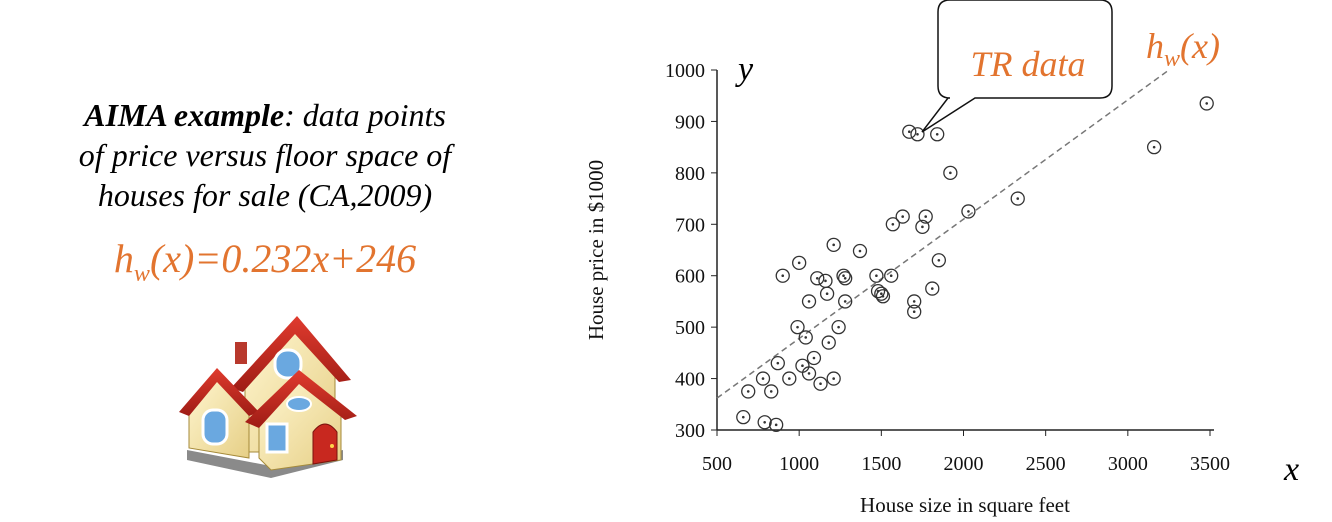 The image size is (1332, 522). Describe the element at coordinates (799, 464) in the screenshot. I see `x-tick-label: 1000` at that location.